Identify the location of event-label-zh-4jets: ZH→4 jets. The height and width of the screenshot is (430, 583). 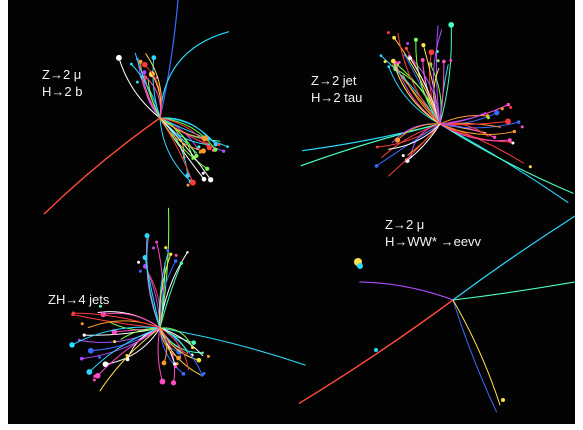
(78, 299).